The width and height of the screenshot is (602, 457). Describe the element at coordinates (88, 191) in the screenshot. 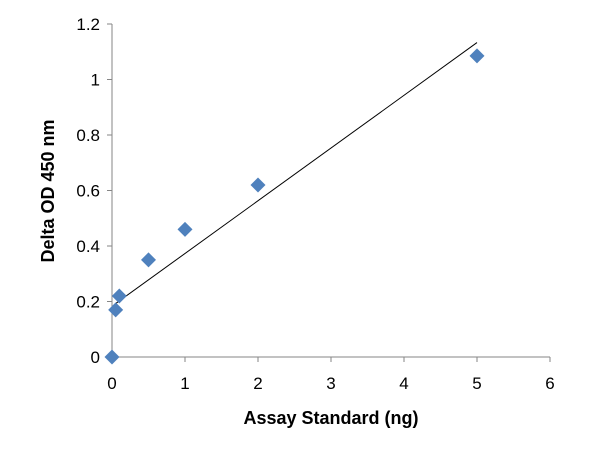

I see `y-tick-label: 0.6` at that location.